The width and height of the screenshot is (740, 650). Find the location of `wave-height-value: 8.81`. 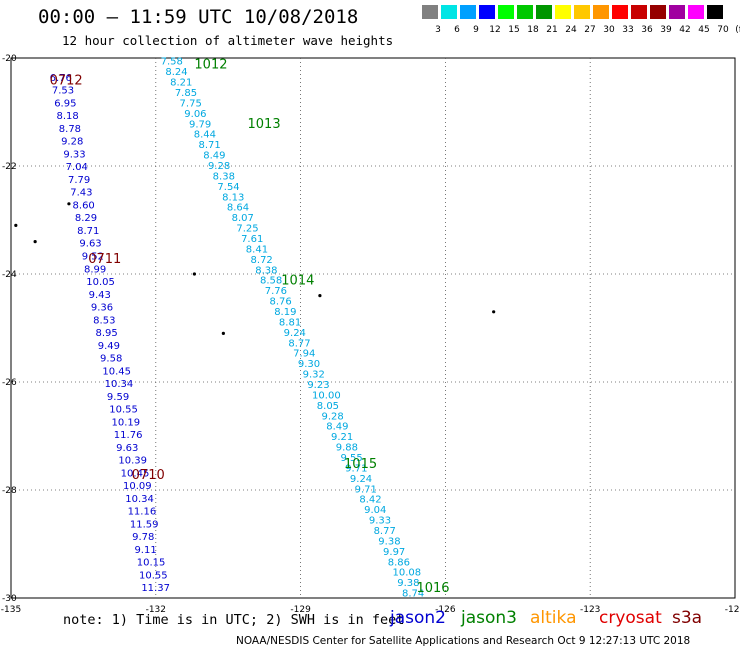

wave-height-value: 8.81 is located at coordinates (290, 322).